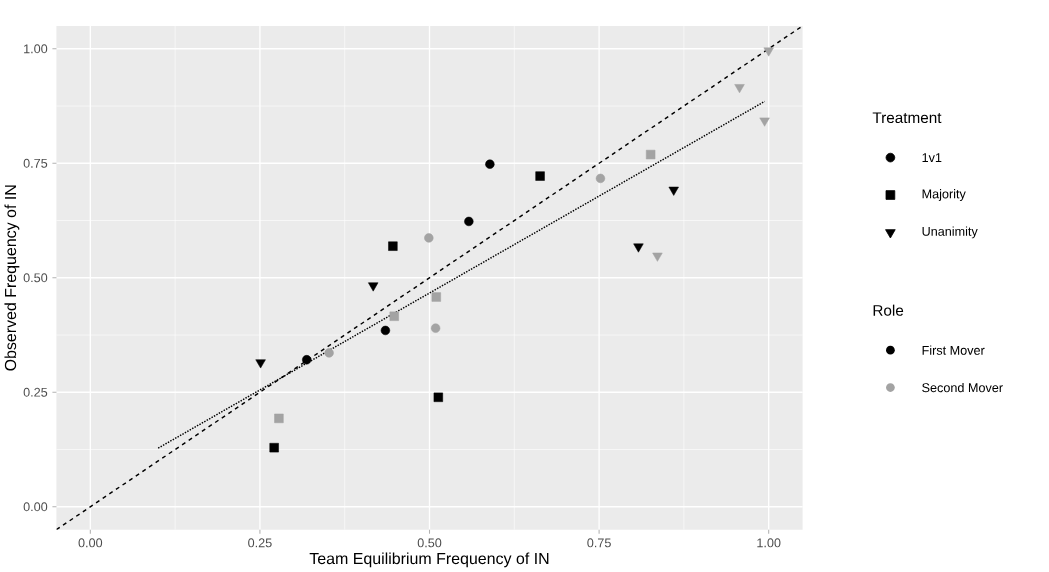 The width and height of the screenshot is (1049, 572). Describe the element at coordinates (944, 195) in the screenshot. I see `legend-label: Majority` at that location.